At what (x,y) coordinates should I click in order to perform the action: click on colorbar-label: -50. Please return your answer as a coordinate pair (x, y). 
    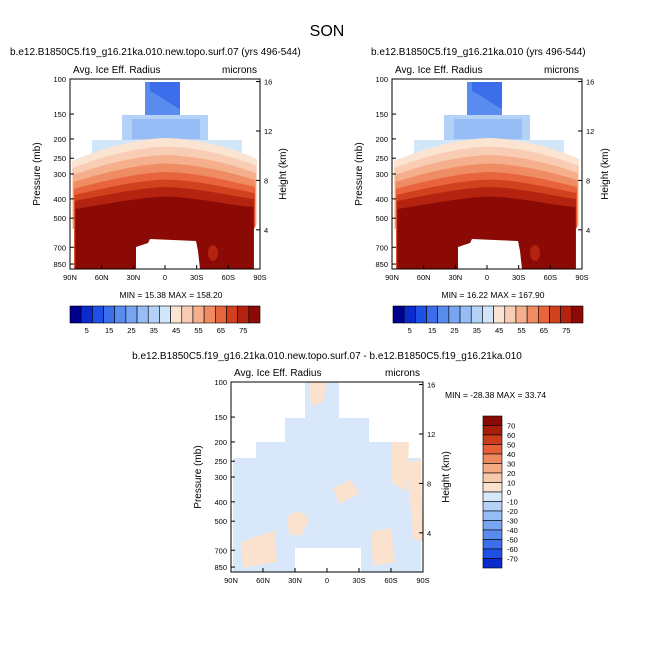
    Looking at the image, I should click on (512, 540).